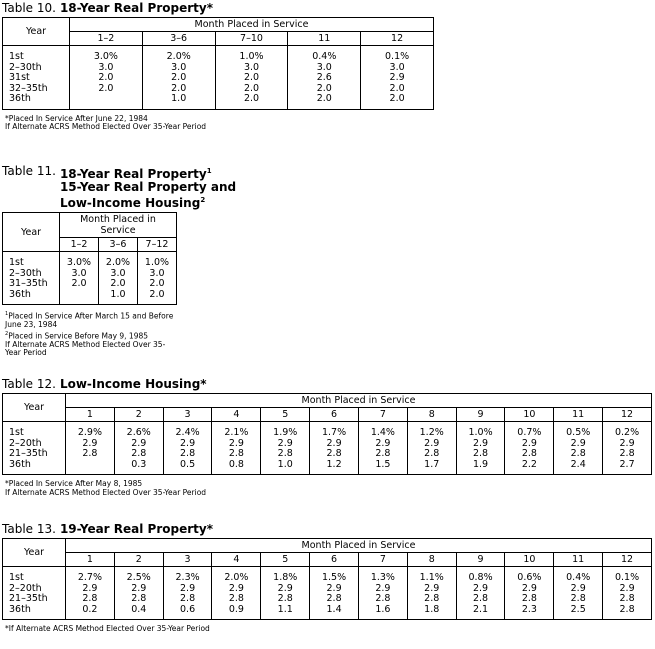  I want to click on footnote-text: *Placed In Service After June 22, 1984, so click(76, 118).